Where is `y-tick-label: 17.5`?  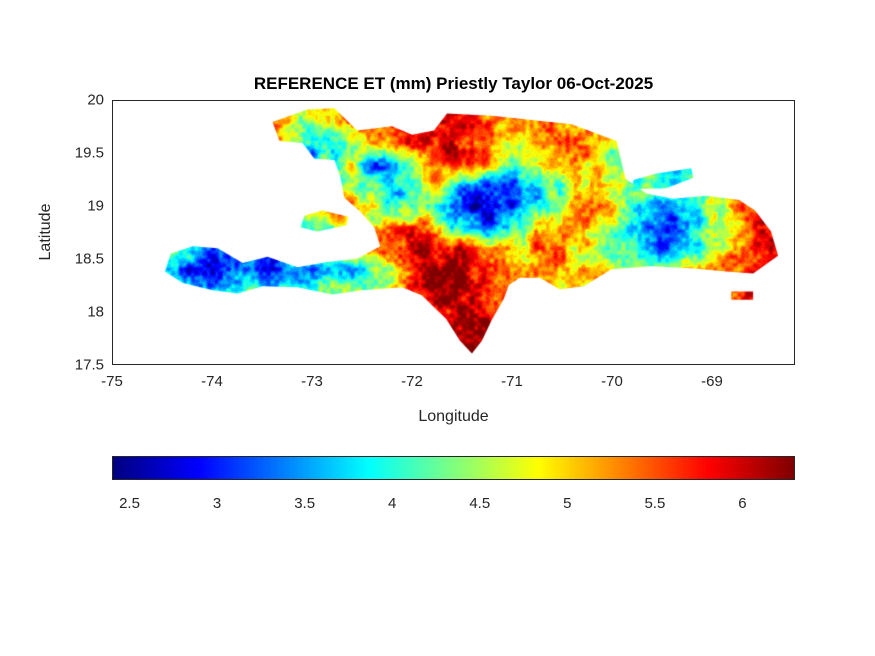 y-tick-label: 17.5 is located at coordinates (89, 365).